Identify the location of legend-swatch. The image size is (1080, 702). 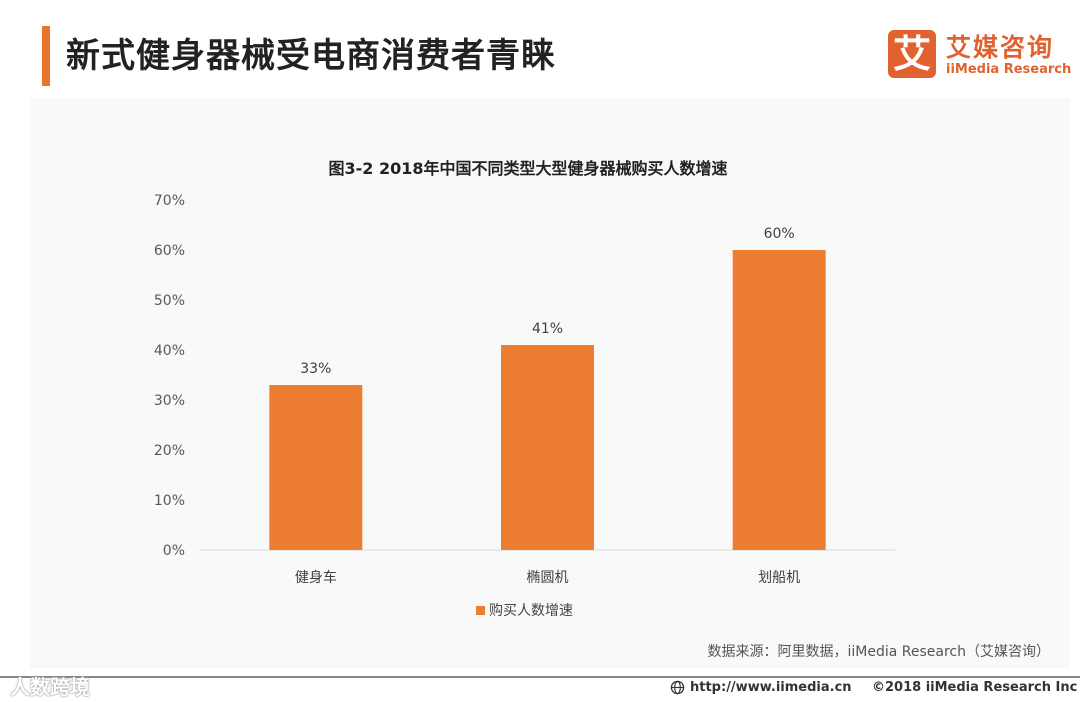
(480, 610).